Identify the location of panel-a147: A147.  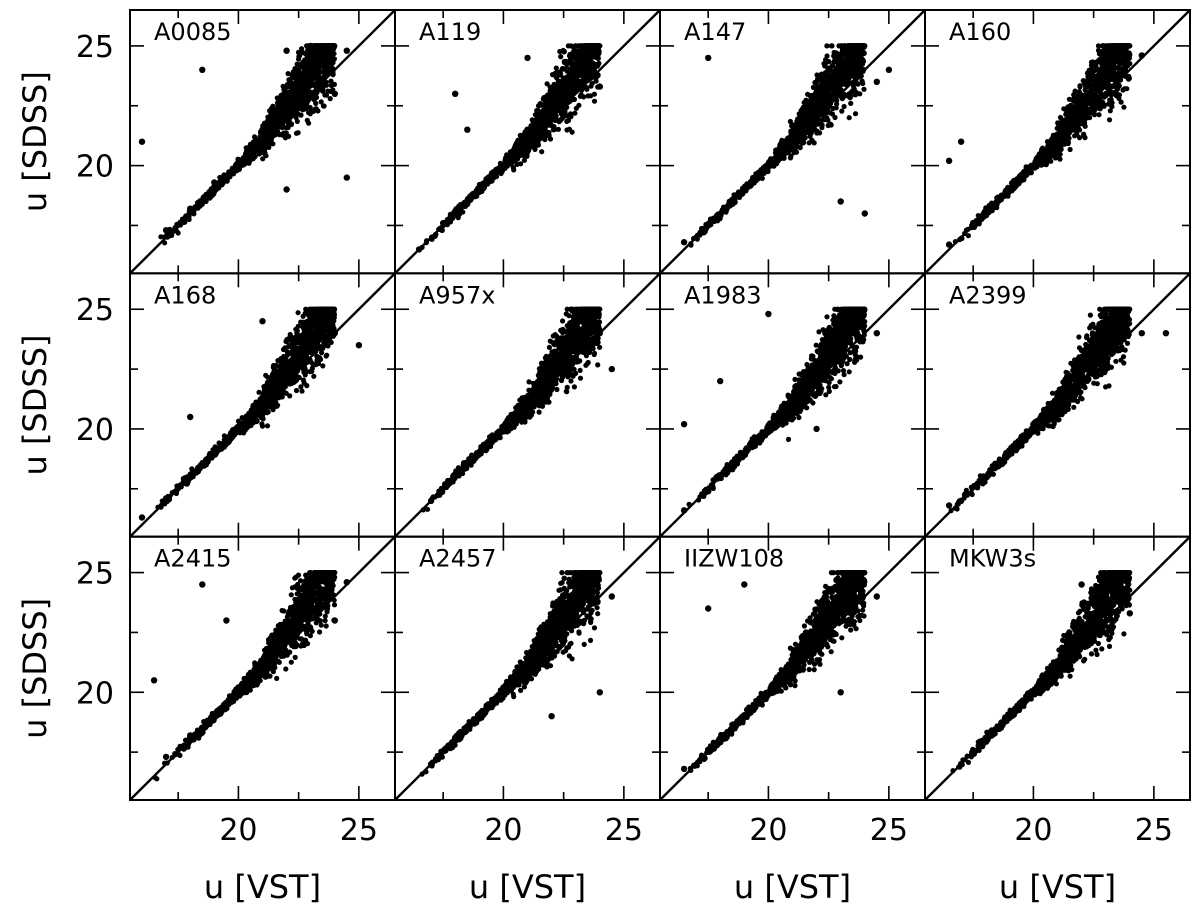
(792, 142).